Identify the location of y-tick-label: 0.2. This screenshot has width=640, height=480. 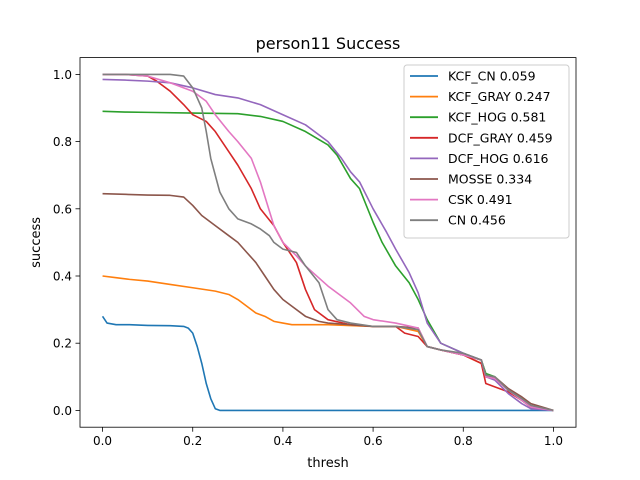
(62, 344).